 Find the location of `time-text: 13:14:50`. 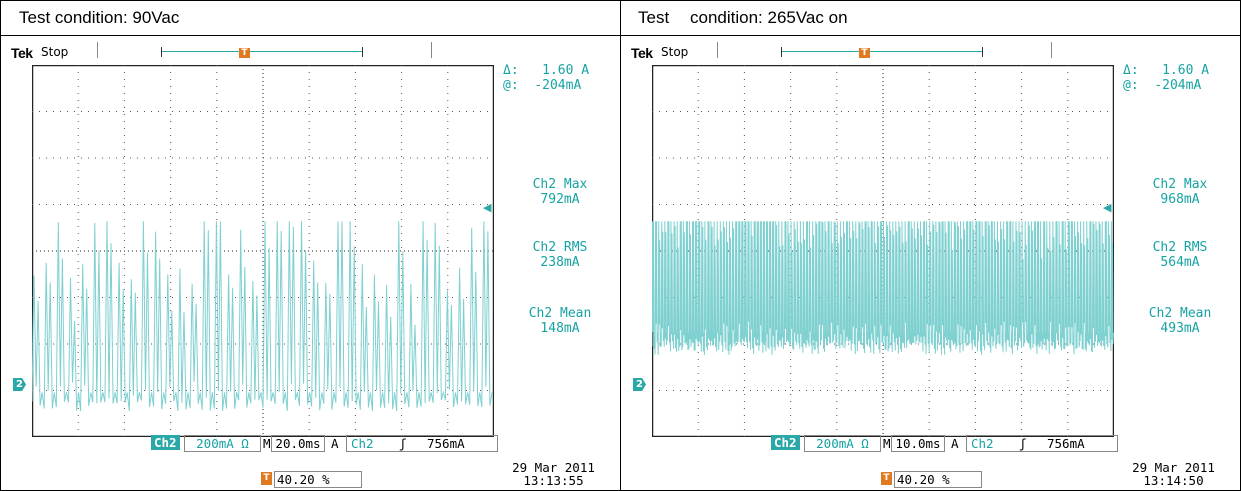

time-text: 13:14:50 is located at coordinates (1173, 480).